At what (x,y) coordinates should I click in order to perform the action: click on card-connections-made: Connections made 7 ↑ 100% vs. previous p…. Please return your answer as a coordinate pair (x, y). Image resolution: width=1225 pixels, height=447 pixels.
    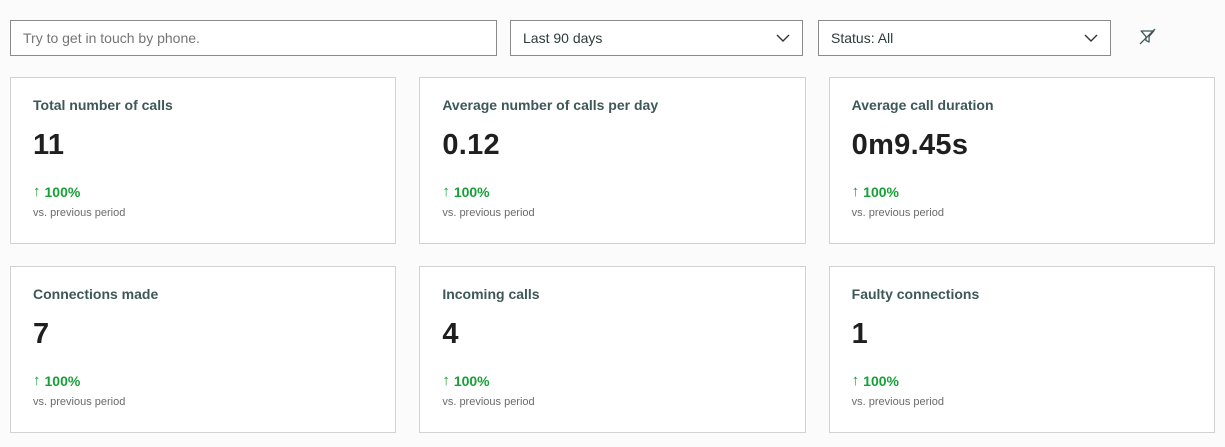
    Looking at the image, I should click on (203, 349).